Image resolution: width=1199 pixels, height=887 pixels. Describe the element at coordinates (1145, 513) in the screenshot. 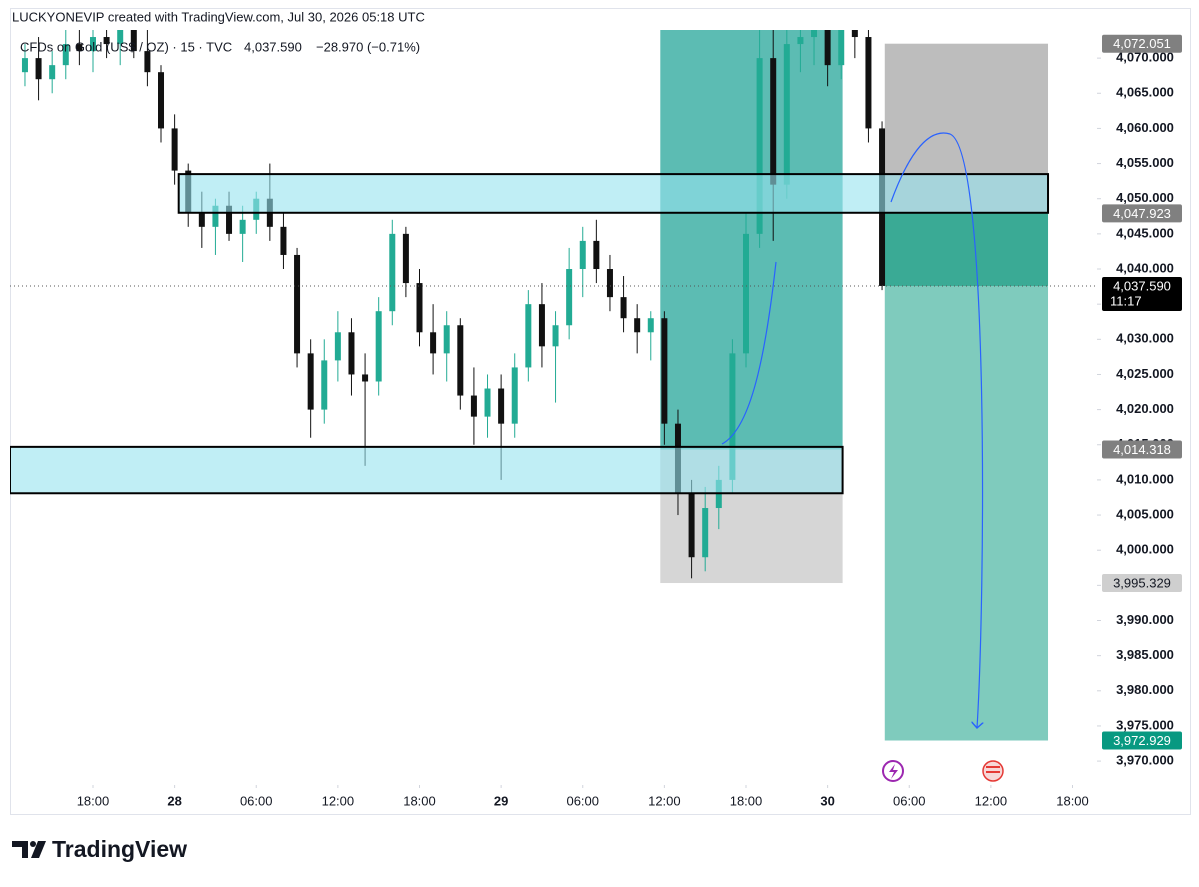

I see `y-tick-label: 4,005.000` at that location.